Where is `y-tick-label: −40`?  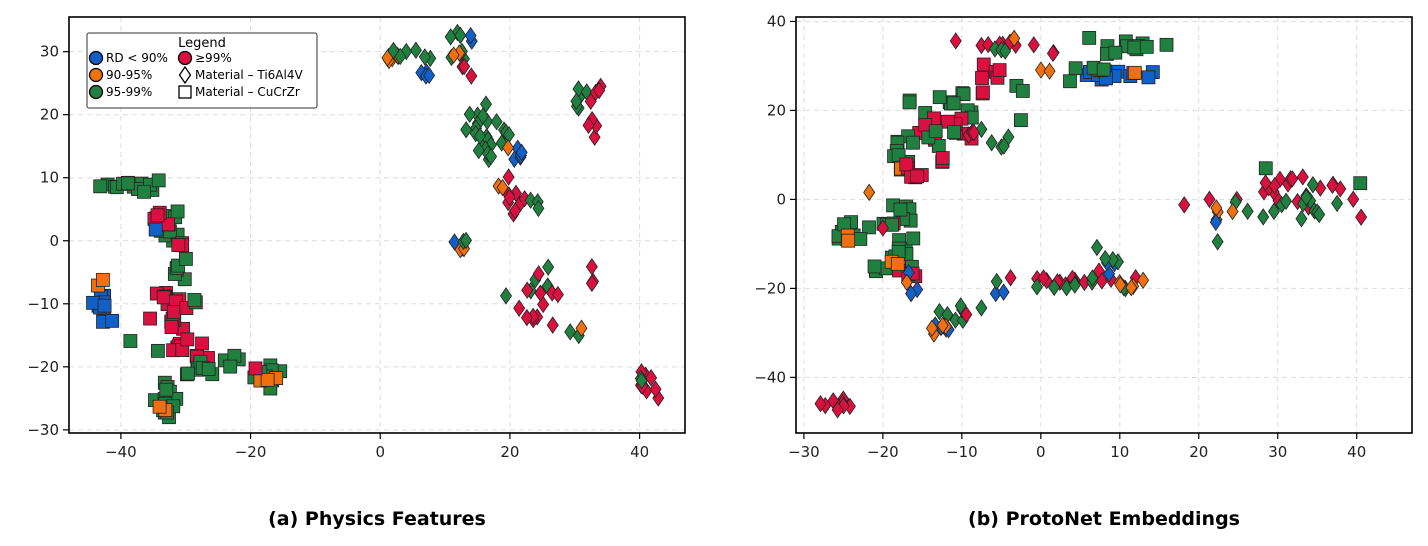
y-tick-label: −40 is located at coordinates (770, 377).